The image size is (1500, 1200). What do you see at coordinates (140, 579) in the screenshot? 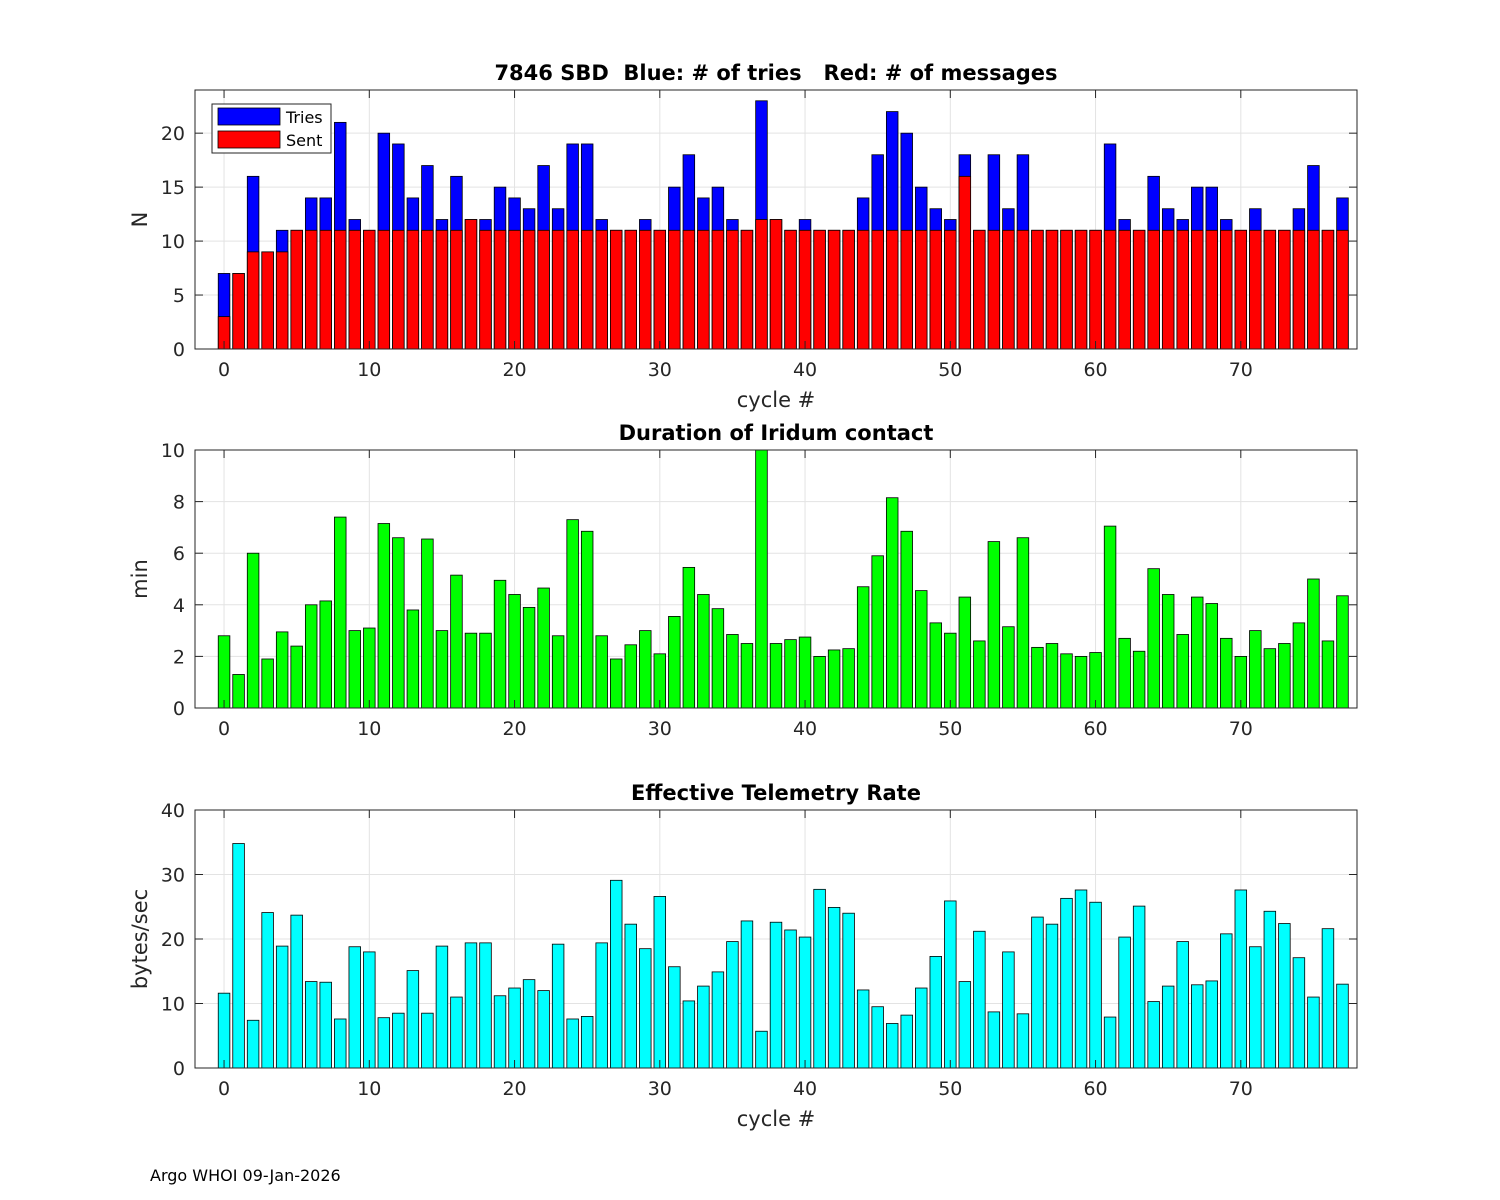
I see `y-axis-label: min` at bounding box center [140, 579].